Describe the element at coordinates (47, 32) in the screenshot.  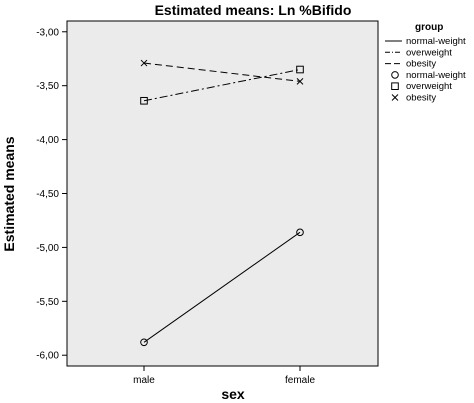
I see `y-tick-label: -3,00` at that location.